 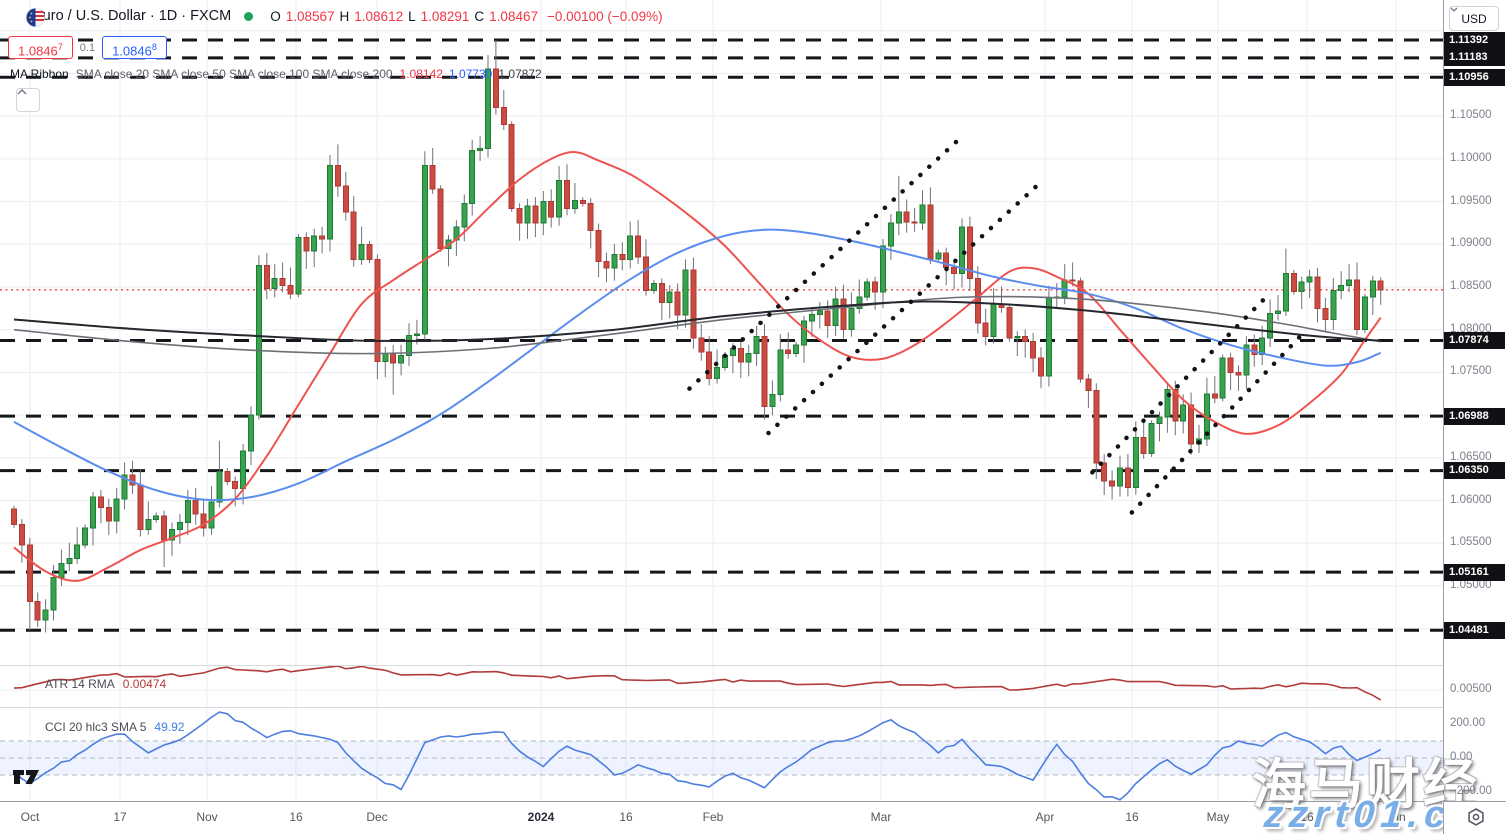 What do you see at coordinates (1396, 817) in the screenshot?
I see `time-axis-label: Jun` at bounding box center [1396, 817].